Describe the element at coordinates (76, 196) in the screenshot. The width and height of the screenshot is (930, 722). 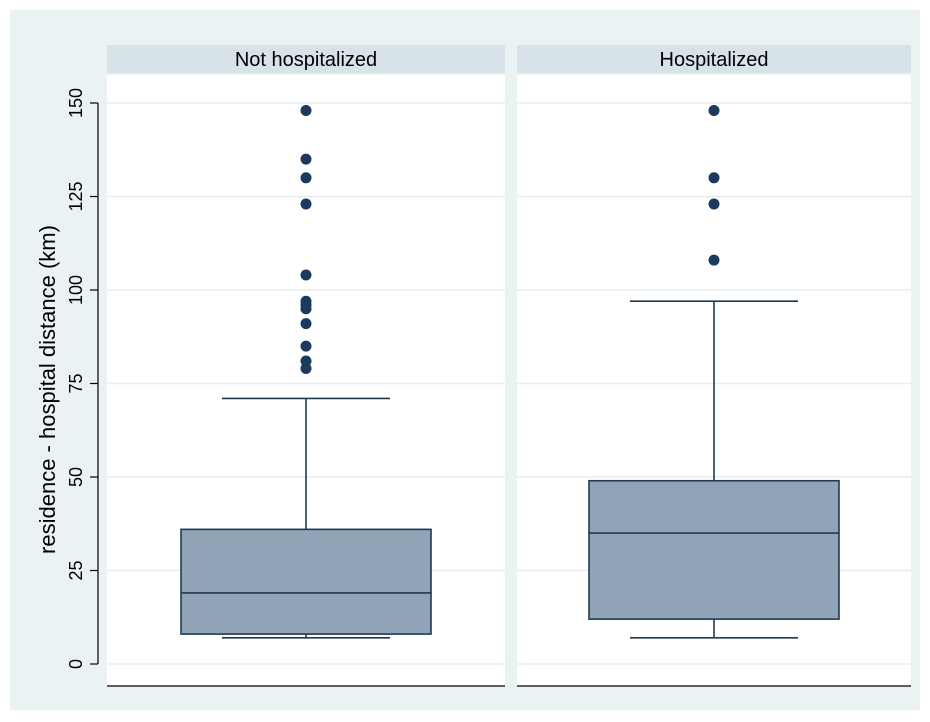
I see `y-tick-label: 125` at that location.